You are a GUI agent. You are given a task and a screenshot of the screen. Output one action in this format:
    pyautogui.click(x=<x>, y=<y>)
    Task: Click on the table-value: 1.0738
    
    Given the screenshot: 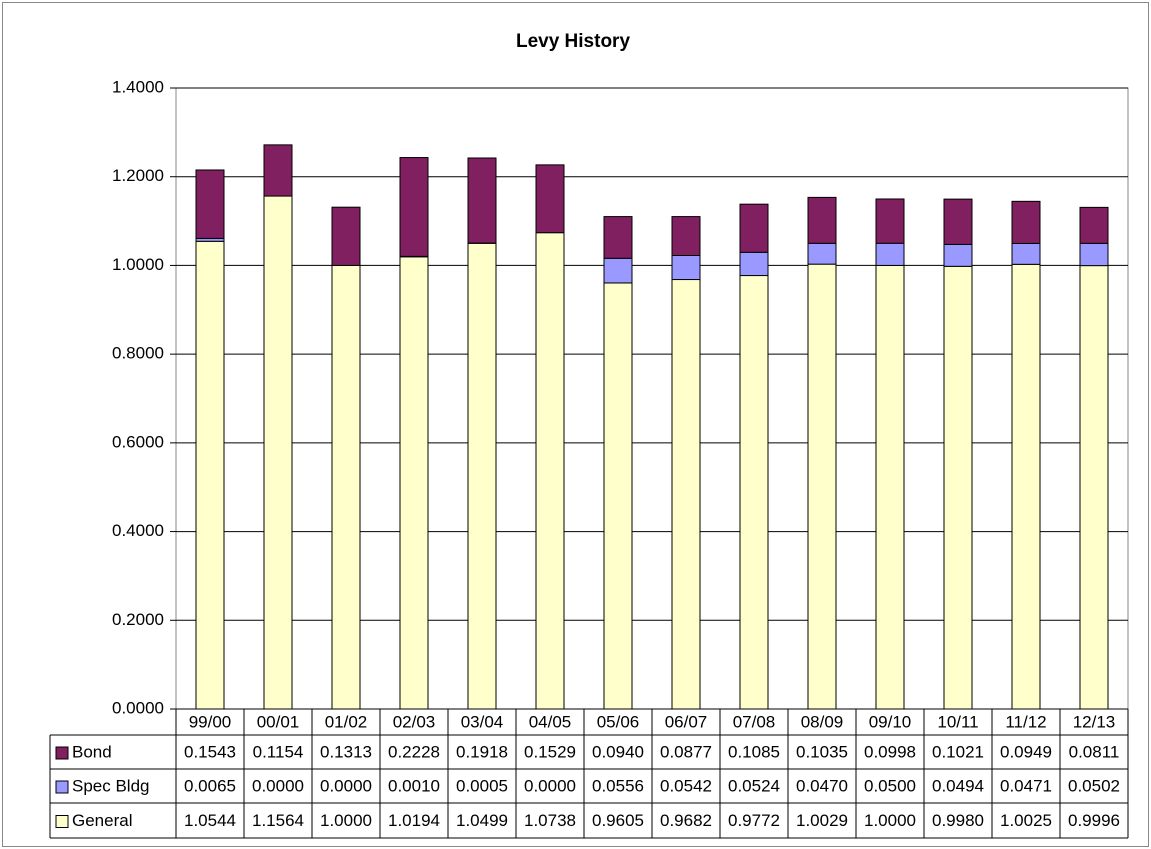 What is the action you would take?
    pyautogui.click(x=550, y=820)
    